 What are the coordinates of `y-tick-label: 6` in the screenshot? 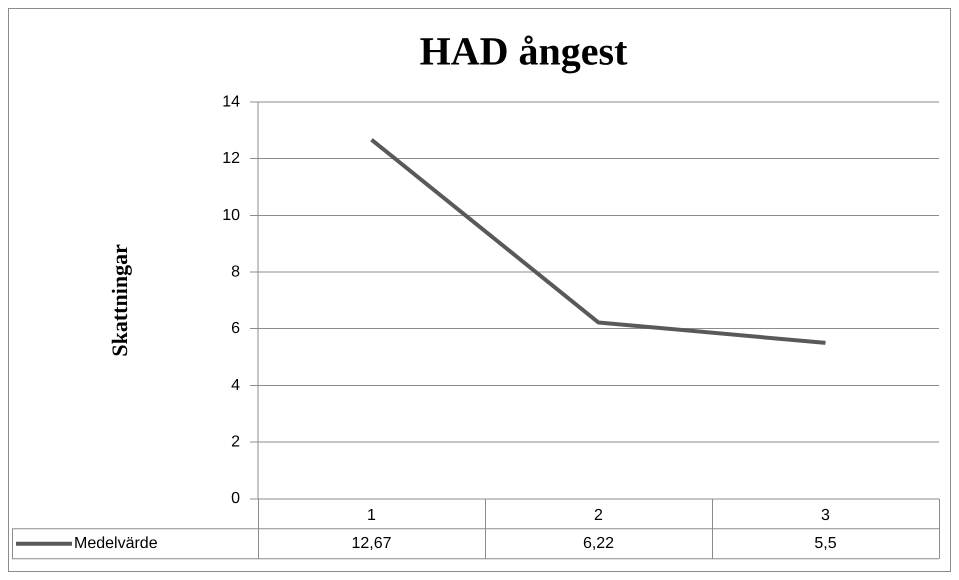 It's located at (235, 329).